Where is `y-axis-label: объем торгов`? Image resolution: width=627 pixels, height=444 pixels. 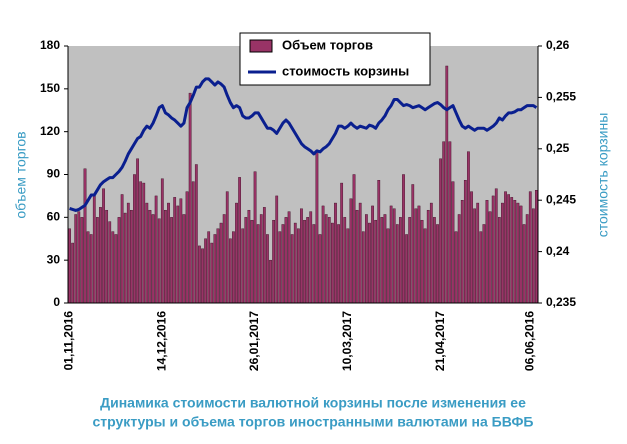 y-axis-label: объем торгов is located at coordinates (21, 174).